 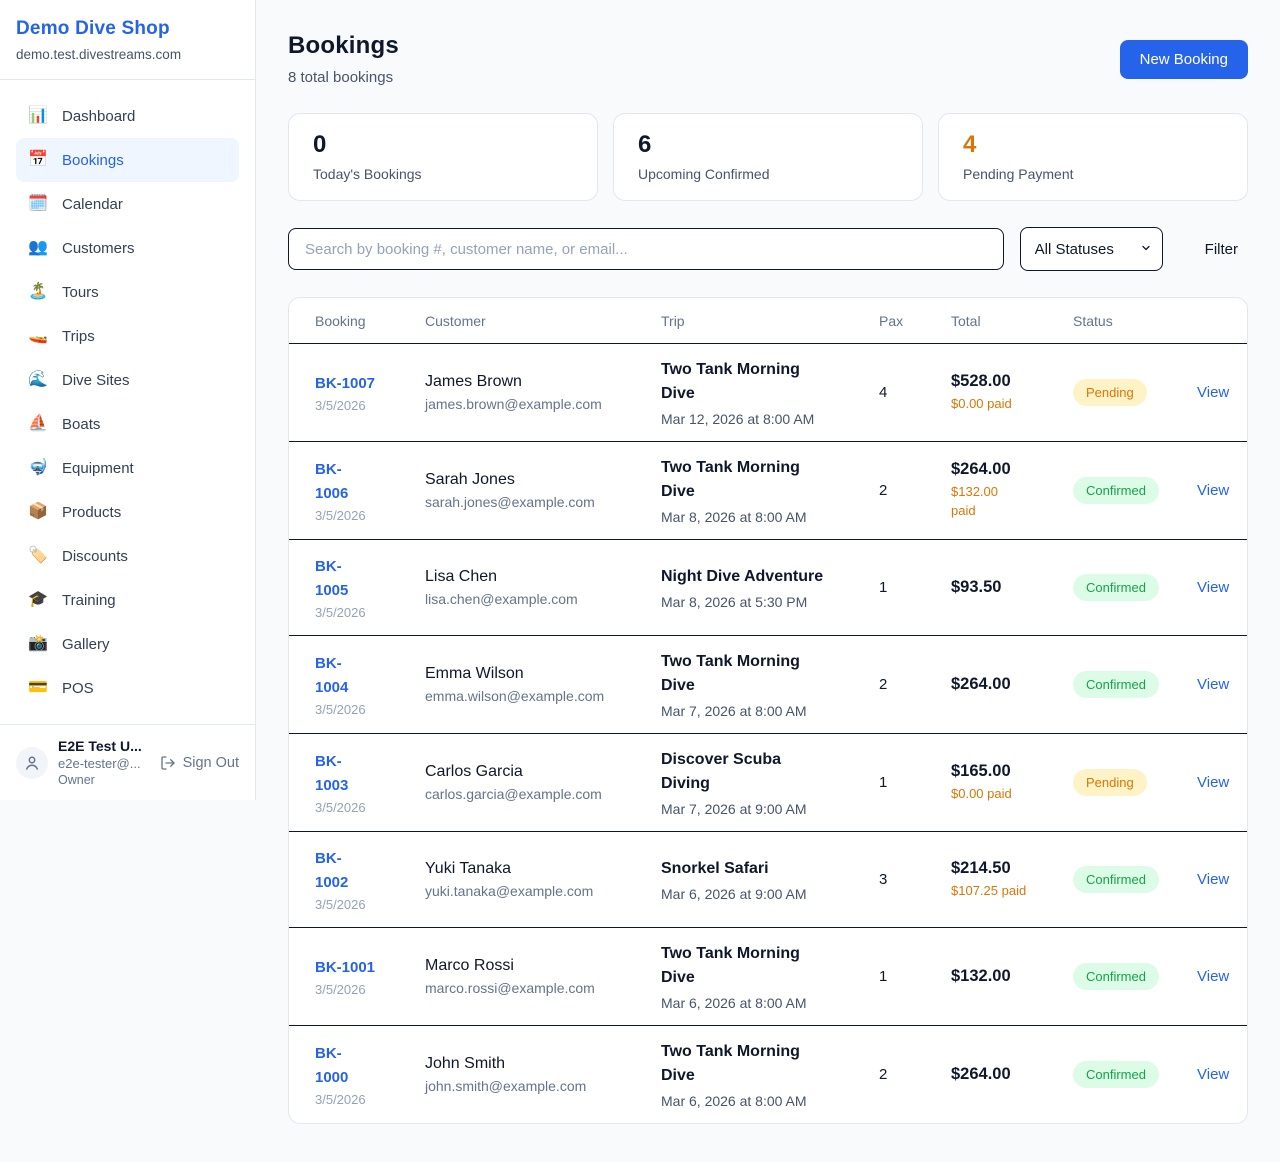 What do you see at coordinates (332, 773) in the screenshot?
I see `booking-id-link: BK- 1003` at bounding box center [332, 773].